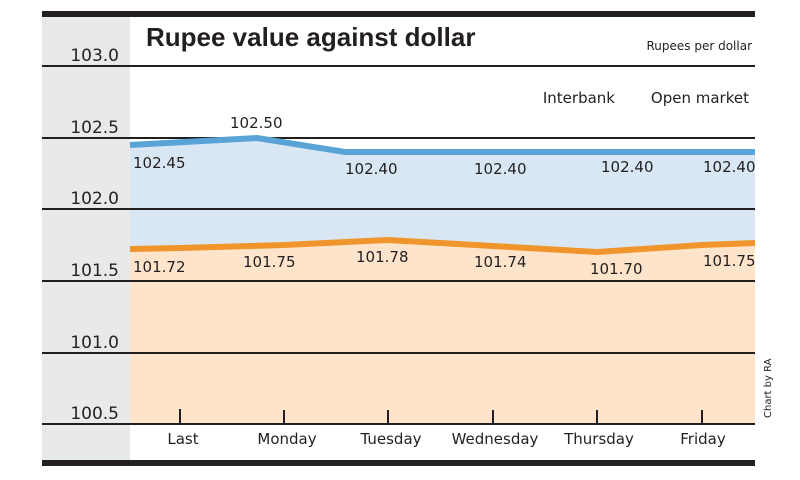 This screenshot has height=480, width=800. What do you see at coordinates (256, 123) in the screenshot?
I see `data-label: 102.50` at bounding box center [256, 123].